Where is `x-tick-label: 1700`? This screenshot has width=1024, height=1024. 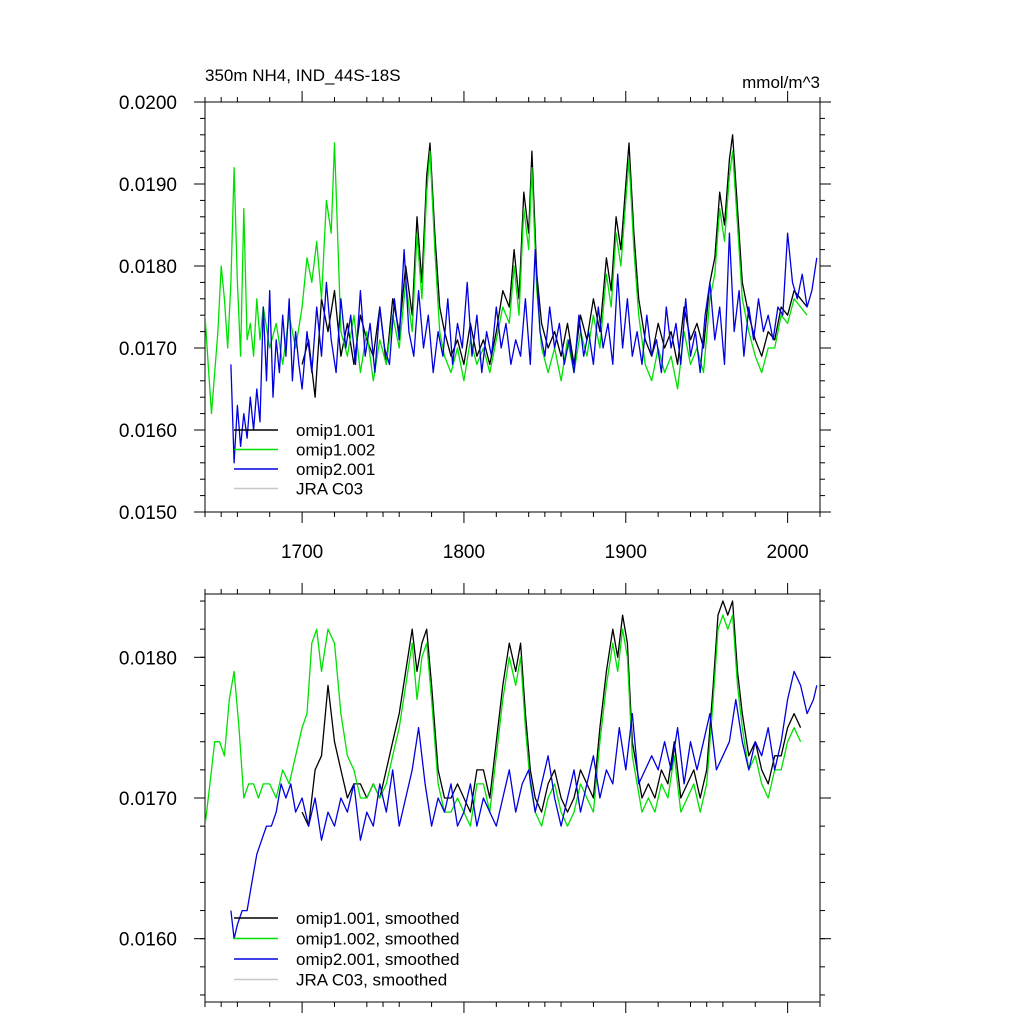 x-tick-label: 1700 is located at coordinates (302, 552).